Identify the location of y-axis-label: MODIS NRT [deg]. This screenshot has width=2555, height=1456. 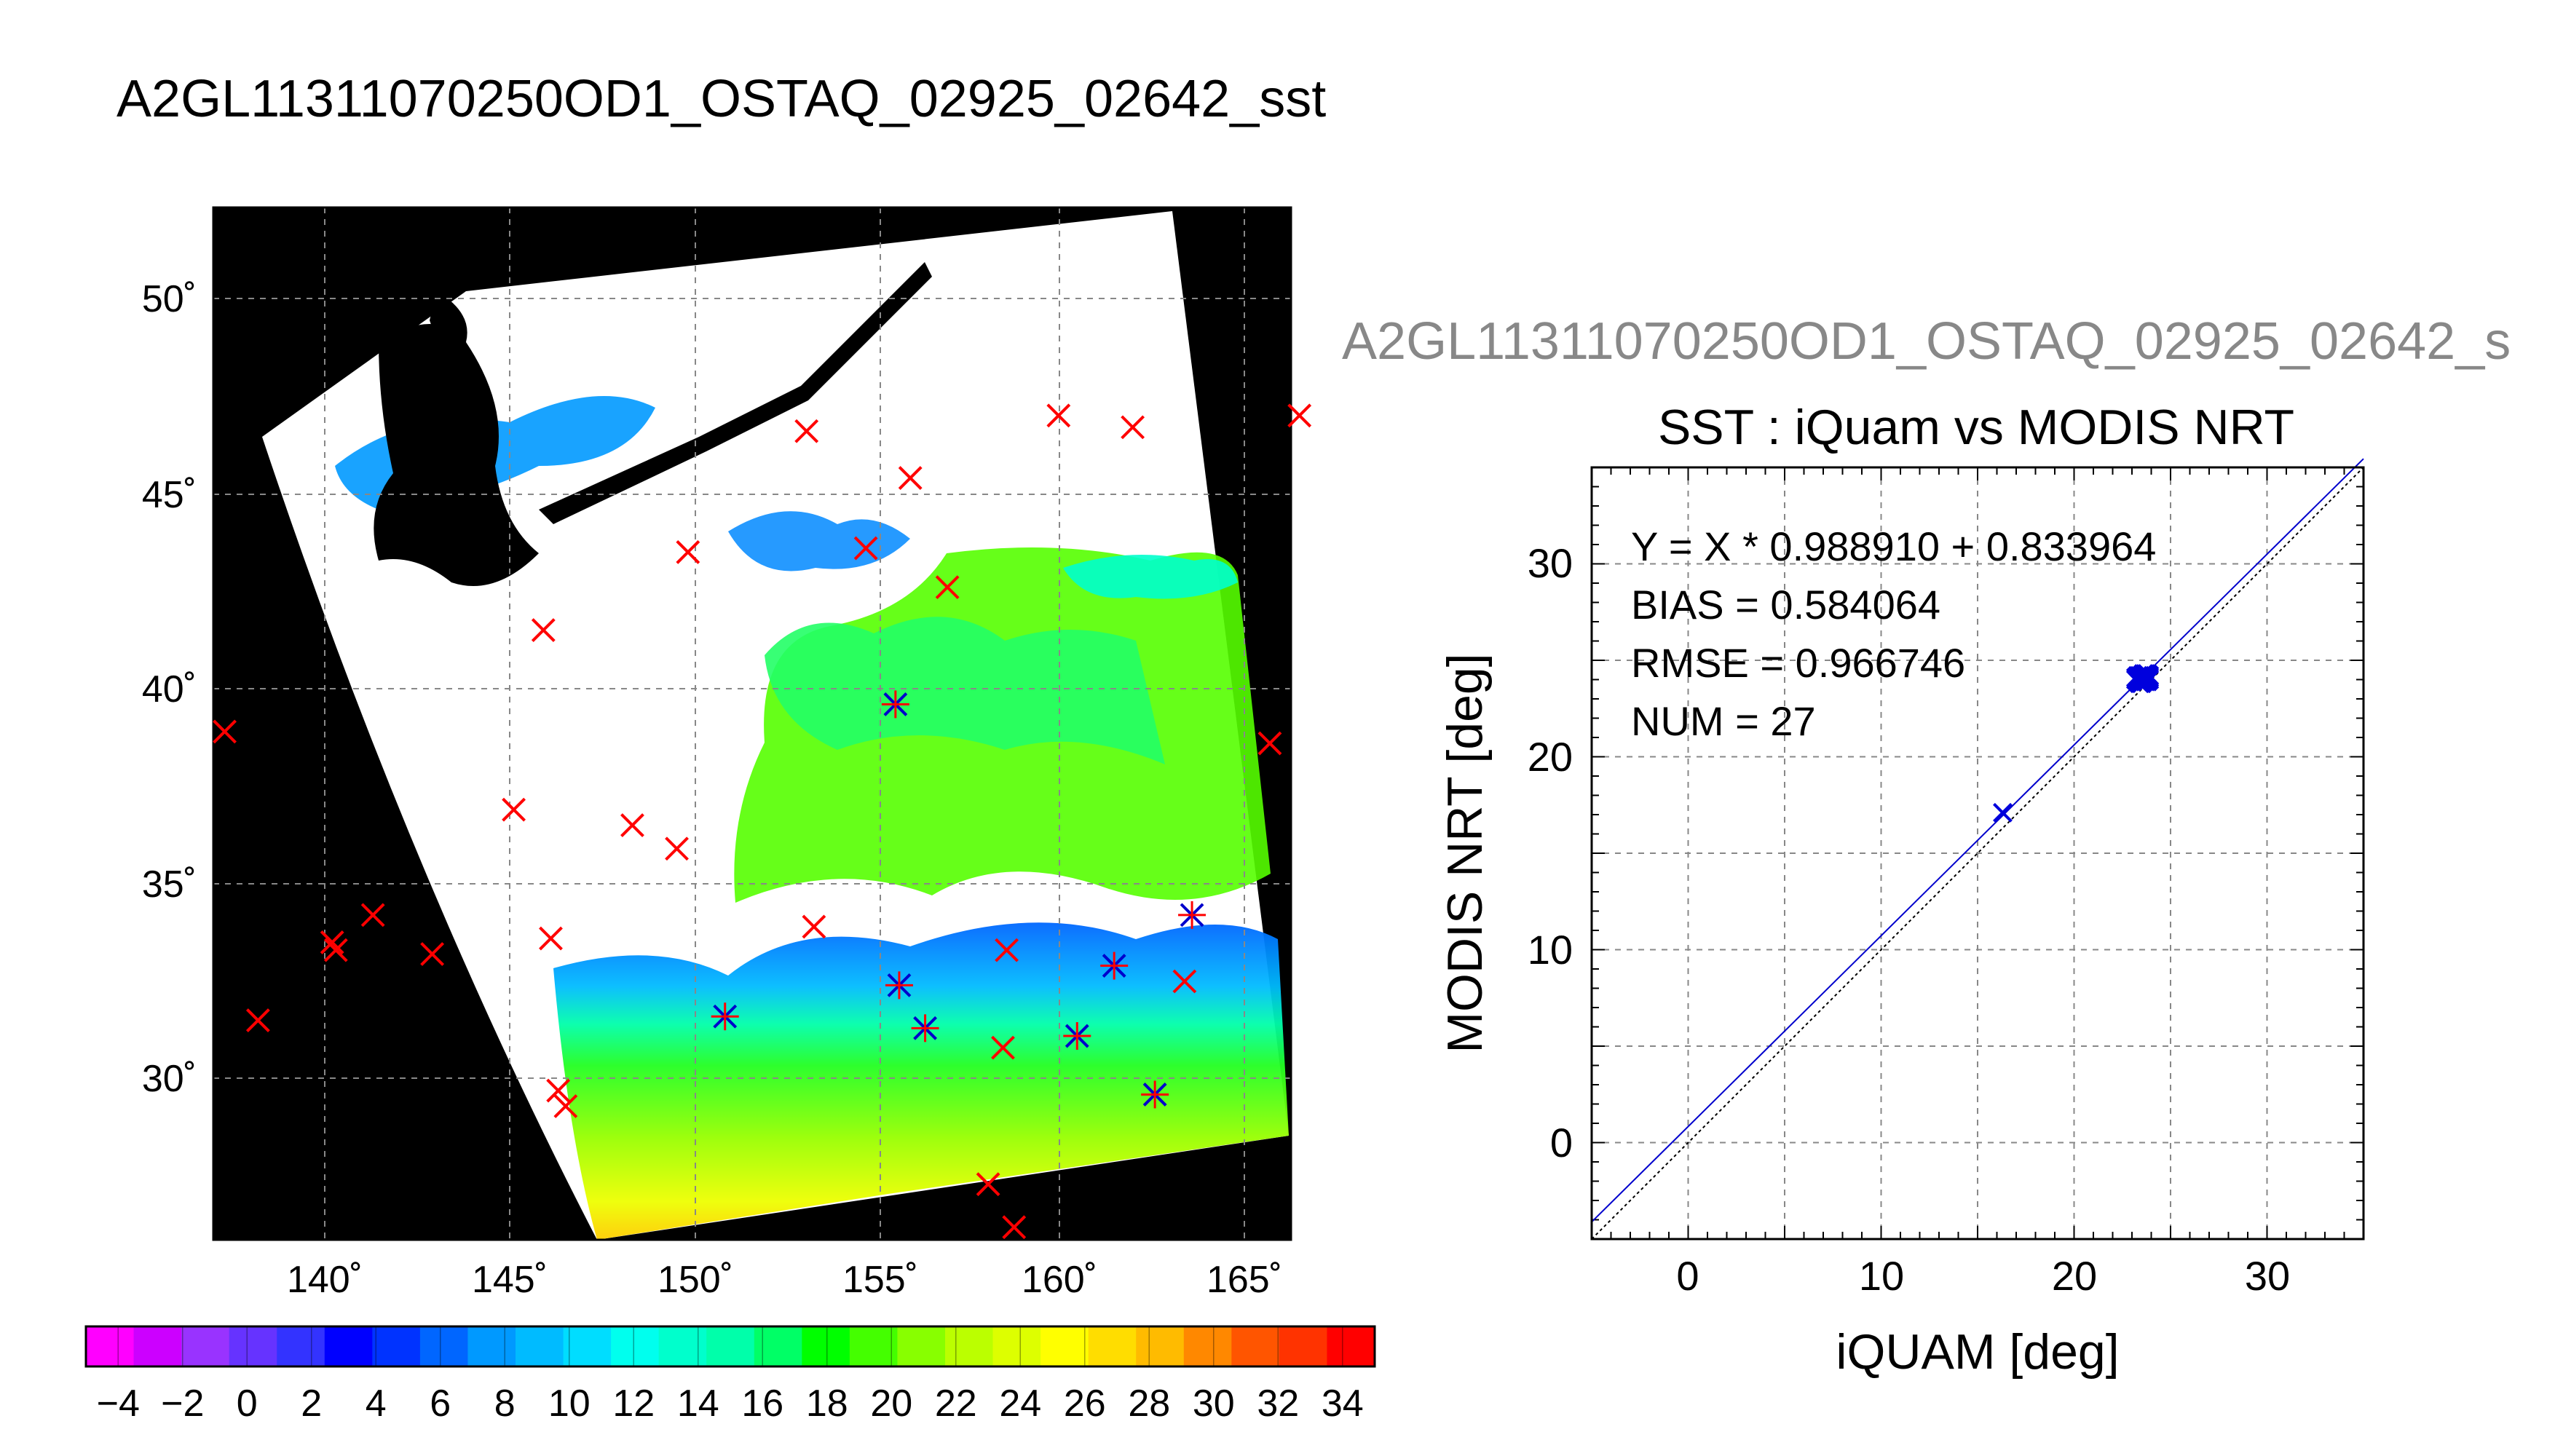
(1465, 853).